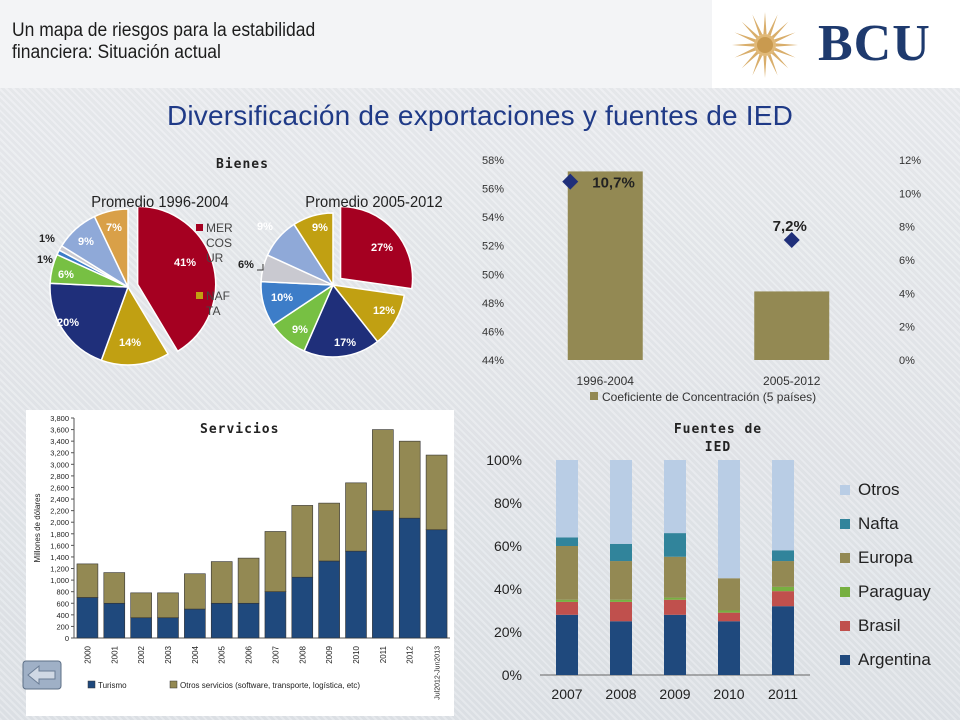 This screenshot has width=960, height=720. I want to click on legend-label: Nafta, so click(878, 523).